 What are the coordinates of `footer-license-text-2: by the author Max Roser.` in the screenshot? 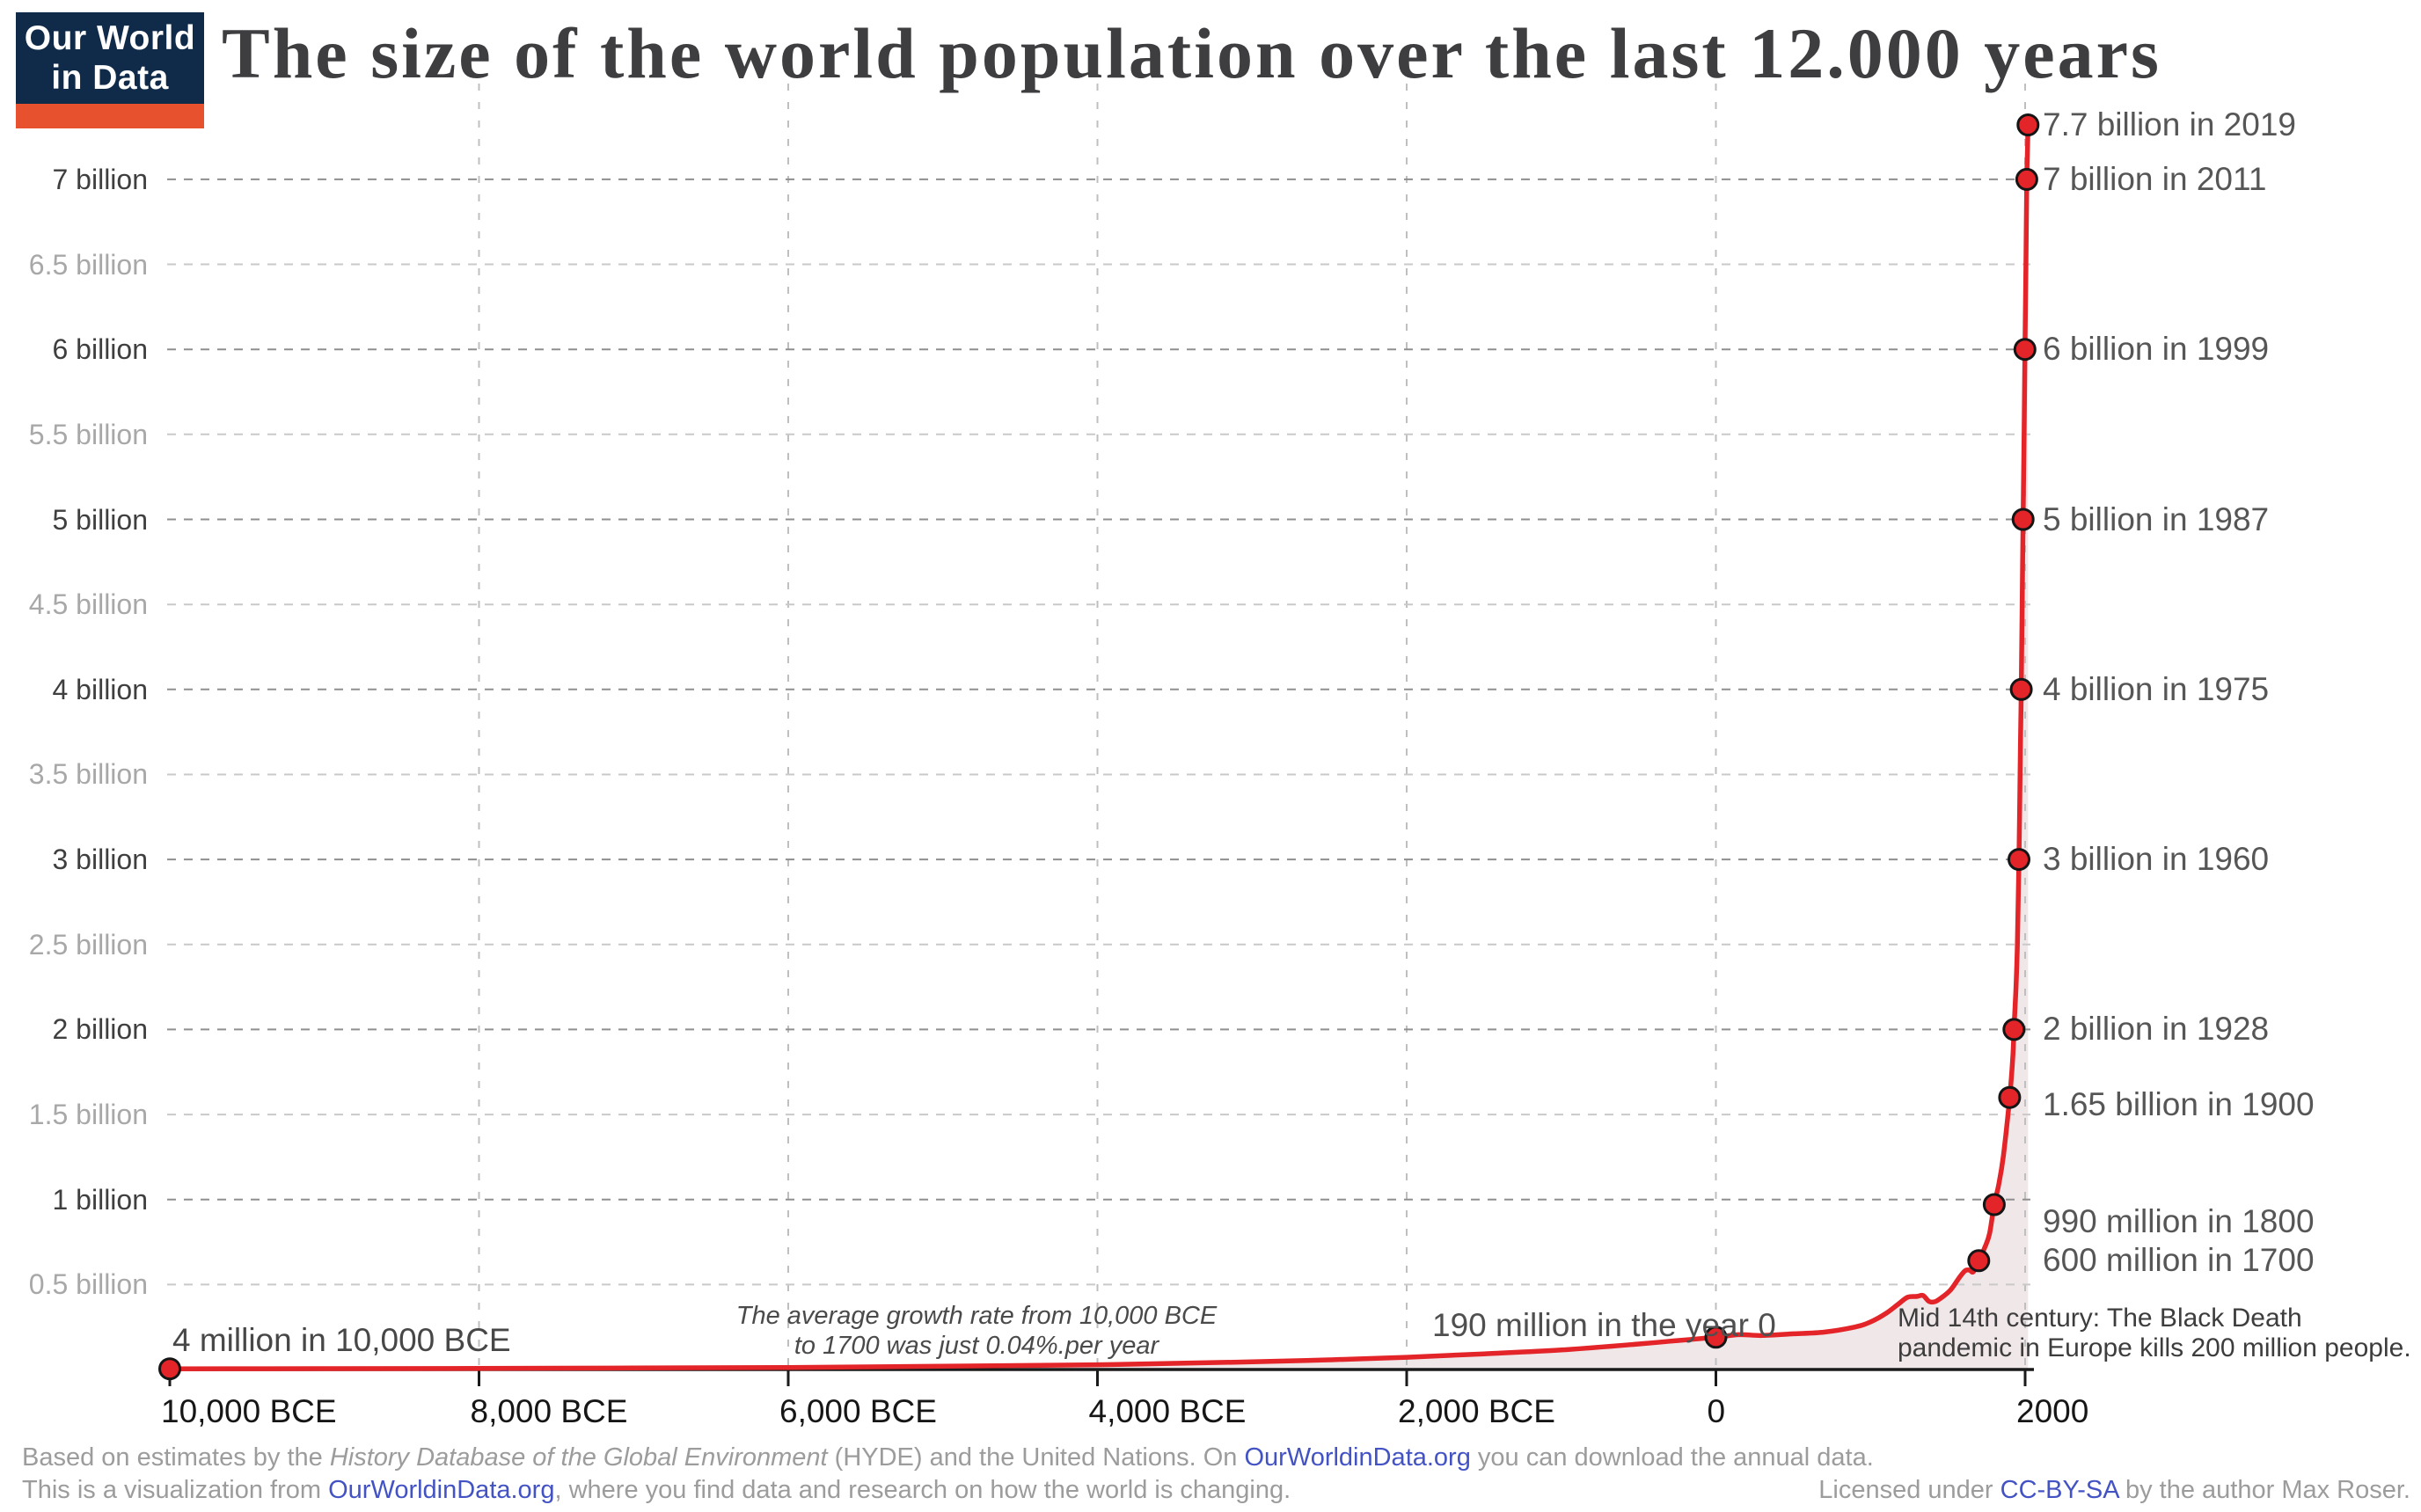 It's located at (2263, 1490).